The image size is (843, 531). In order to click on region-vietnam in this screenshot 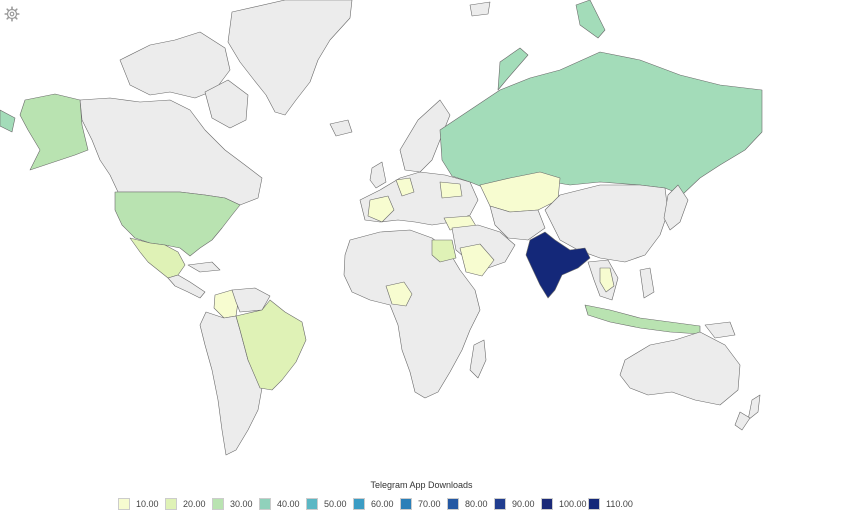, I will do `click(607, 280)`.